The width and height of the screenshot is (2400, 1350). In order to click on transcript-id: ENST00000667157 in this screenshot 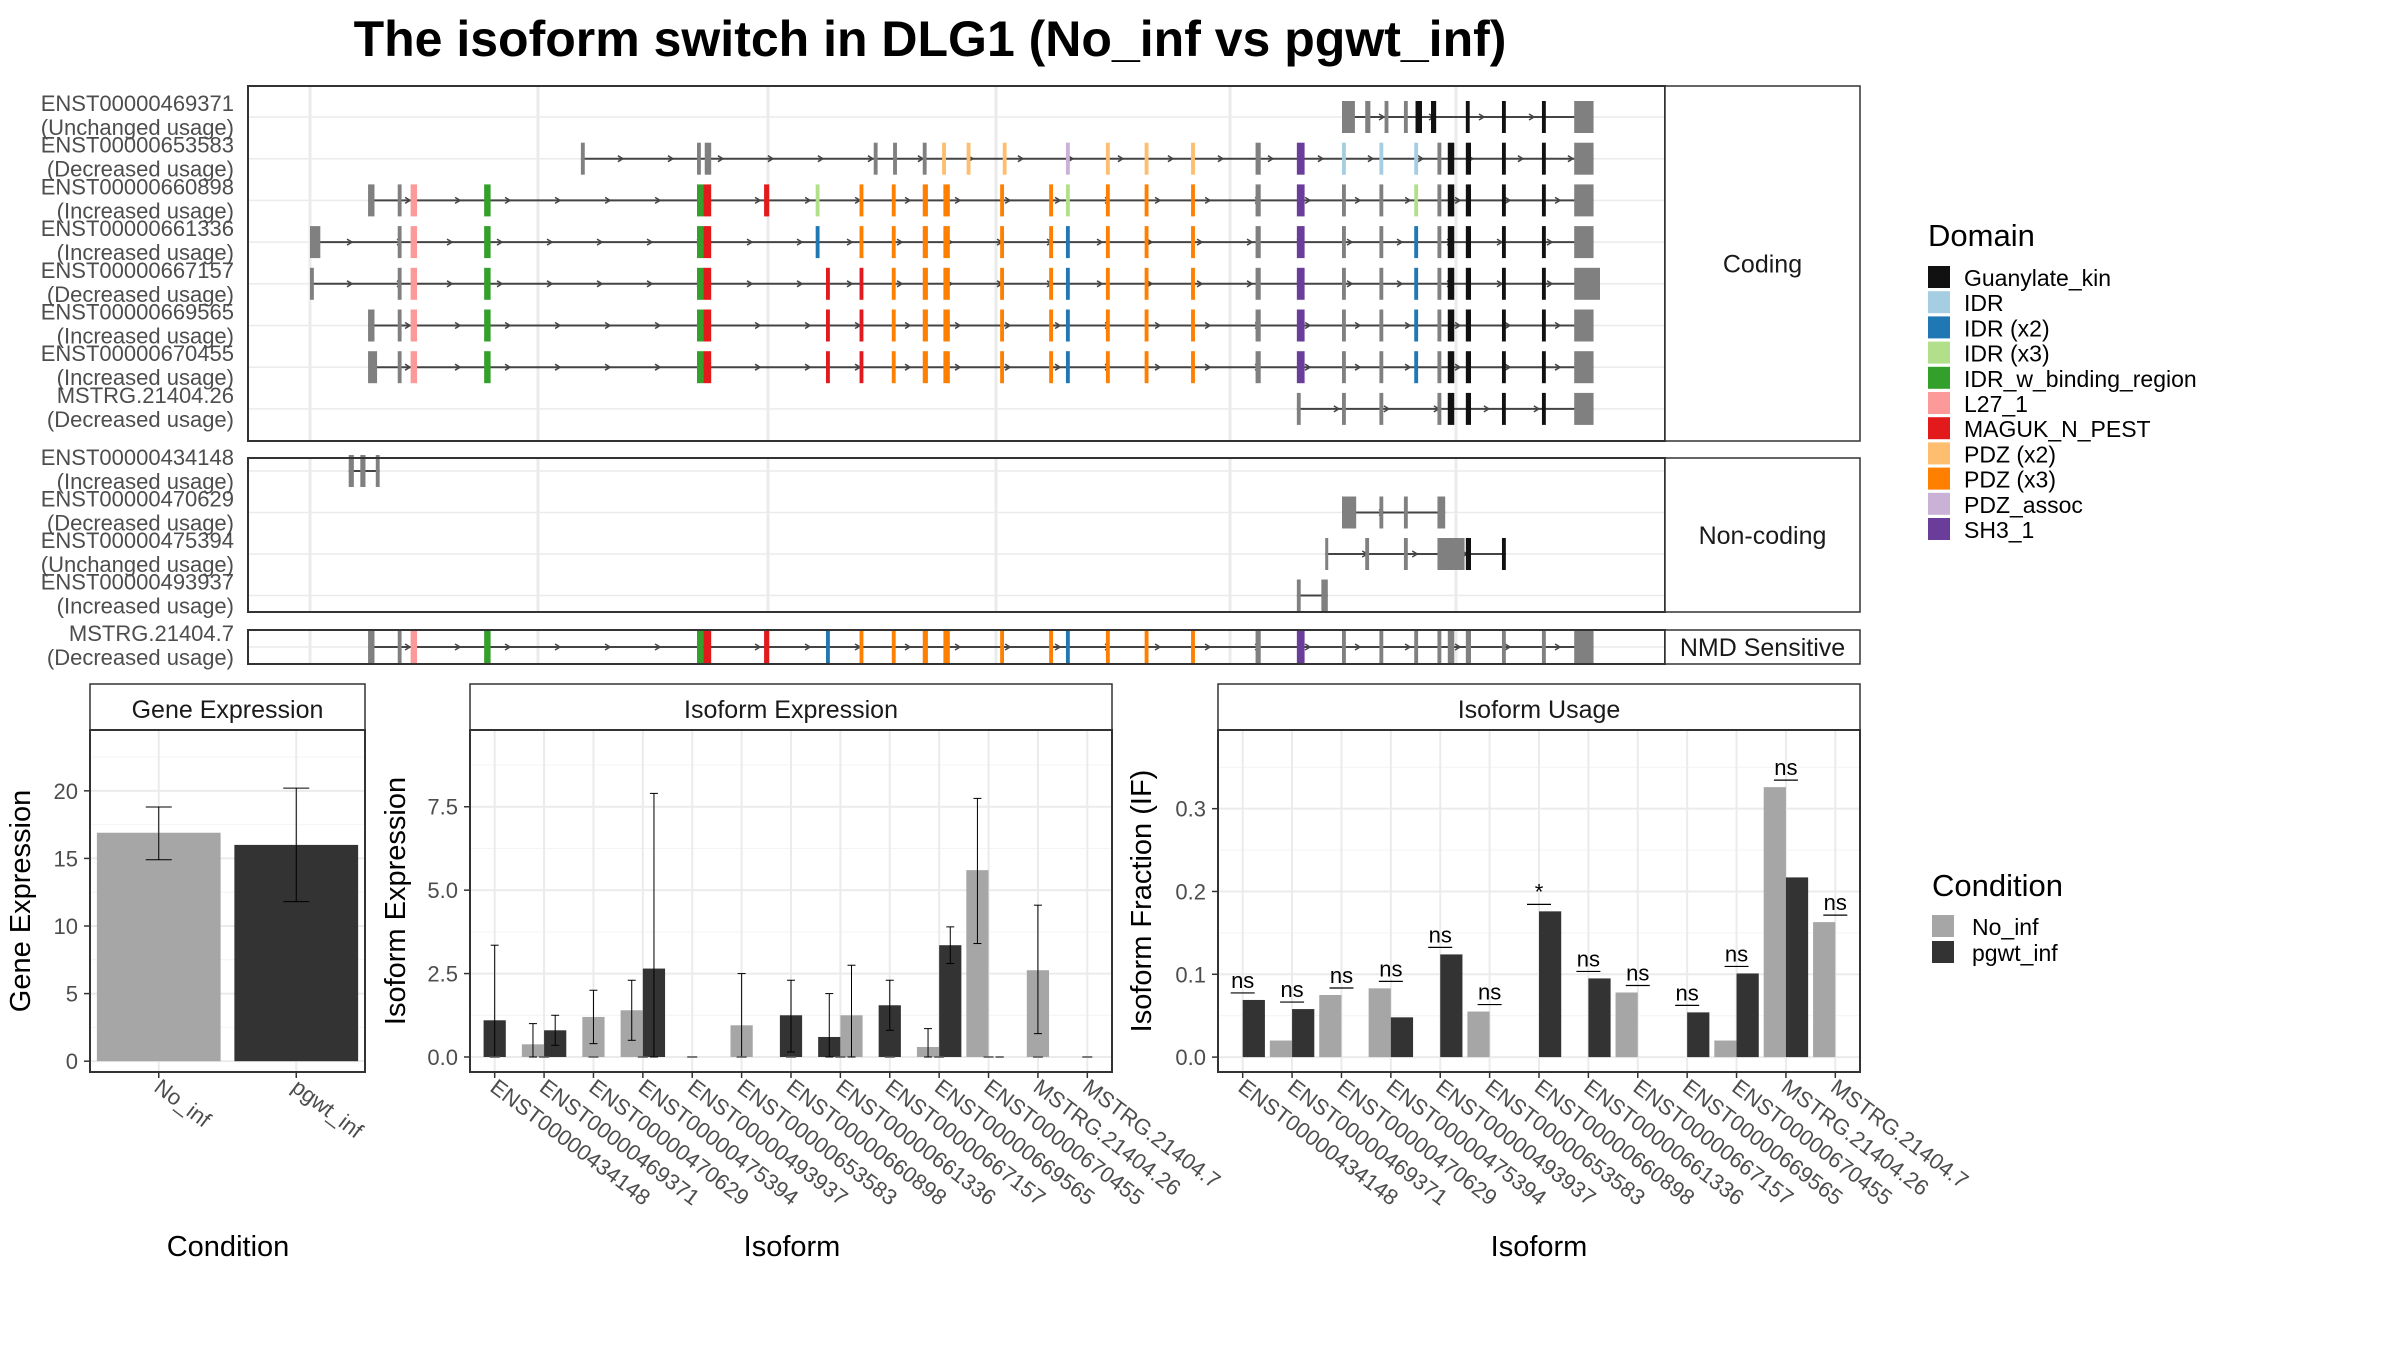, I will do `click(137, 270)`.